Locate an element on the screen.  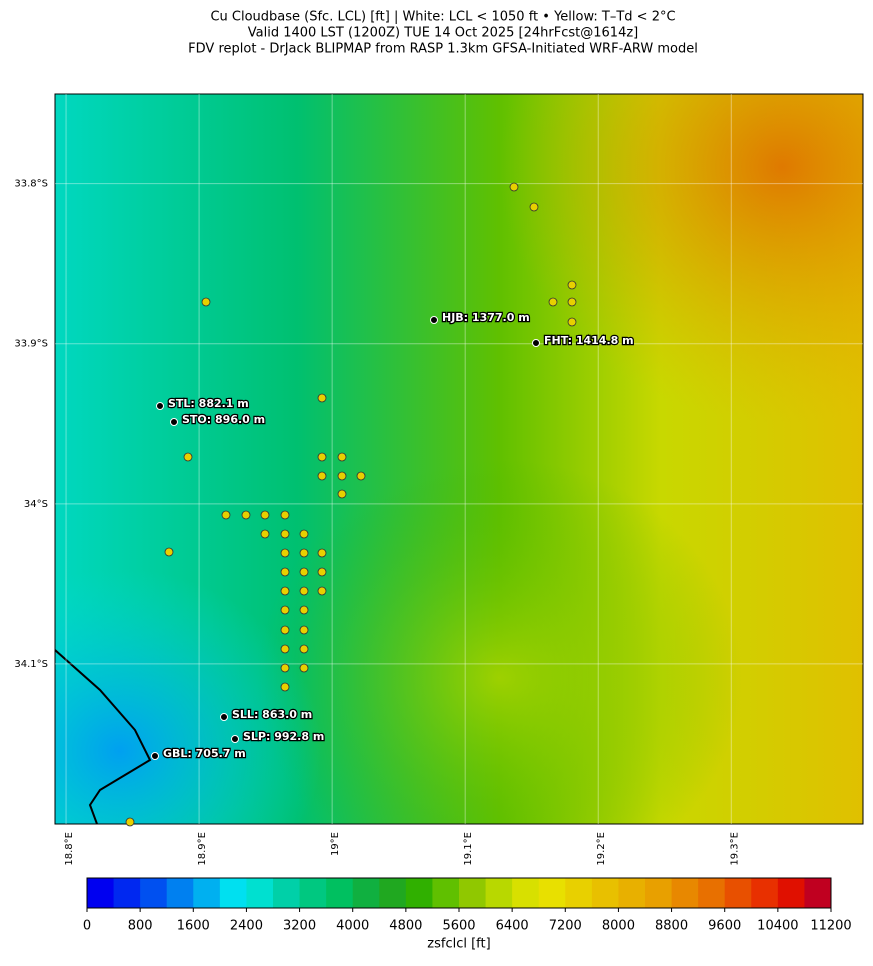
station-label: FHT: 1414.8 m is located at coordinates (589, 340).